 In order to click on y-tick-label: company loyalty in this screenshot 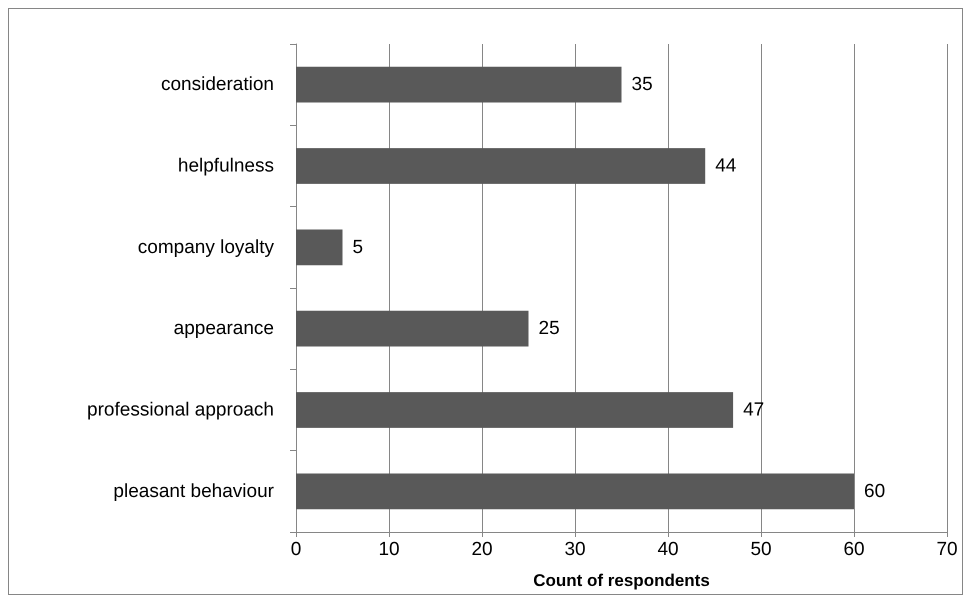, I will do `click(206, 247)`.